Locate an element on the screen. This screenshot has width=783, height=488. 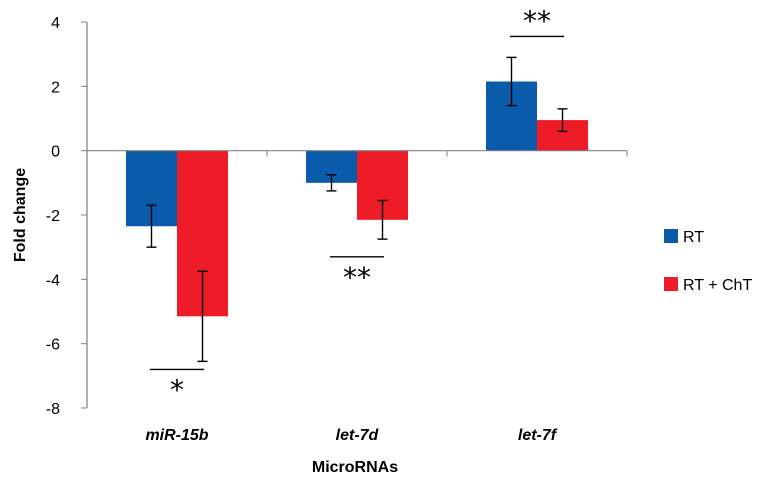
x-axis-title: MicroRNAs is located at coordinates (355, 467).